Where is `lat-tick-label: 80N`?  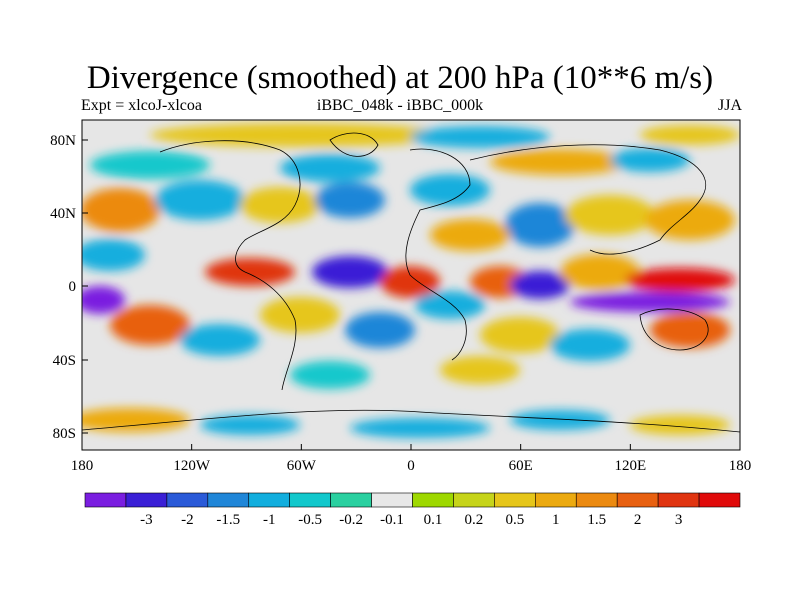
lat-tick-label: 80N is located at coordinates (63, 141).